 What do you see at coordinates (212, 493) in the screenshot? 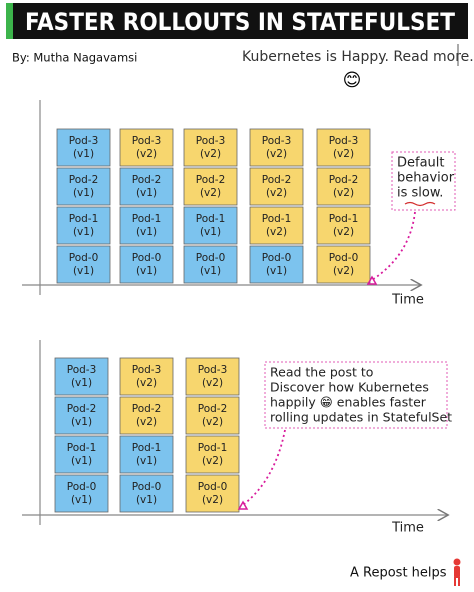
I see `pod: Pod-0(v2)` at bounding box center [212, 493].